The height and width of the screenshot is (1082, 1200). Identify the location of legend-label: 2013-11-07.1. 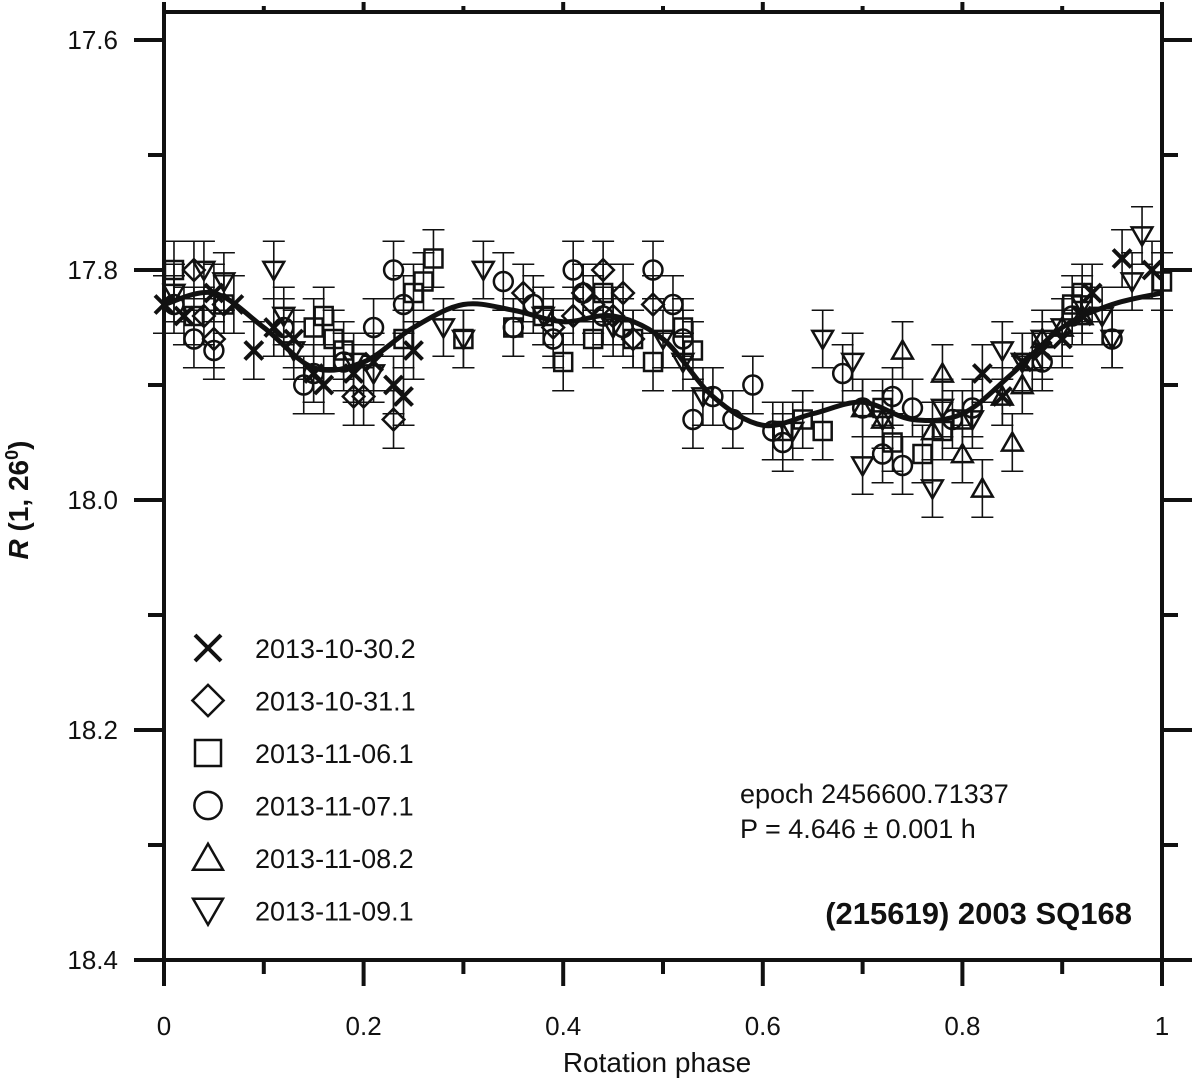
(334, 807).